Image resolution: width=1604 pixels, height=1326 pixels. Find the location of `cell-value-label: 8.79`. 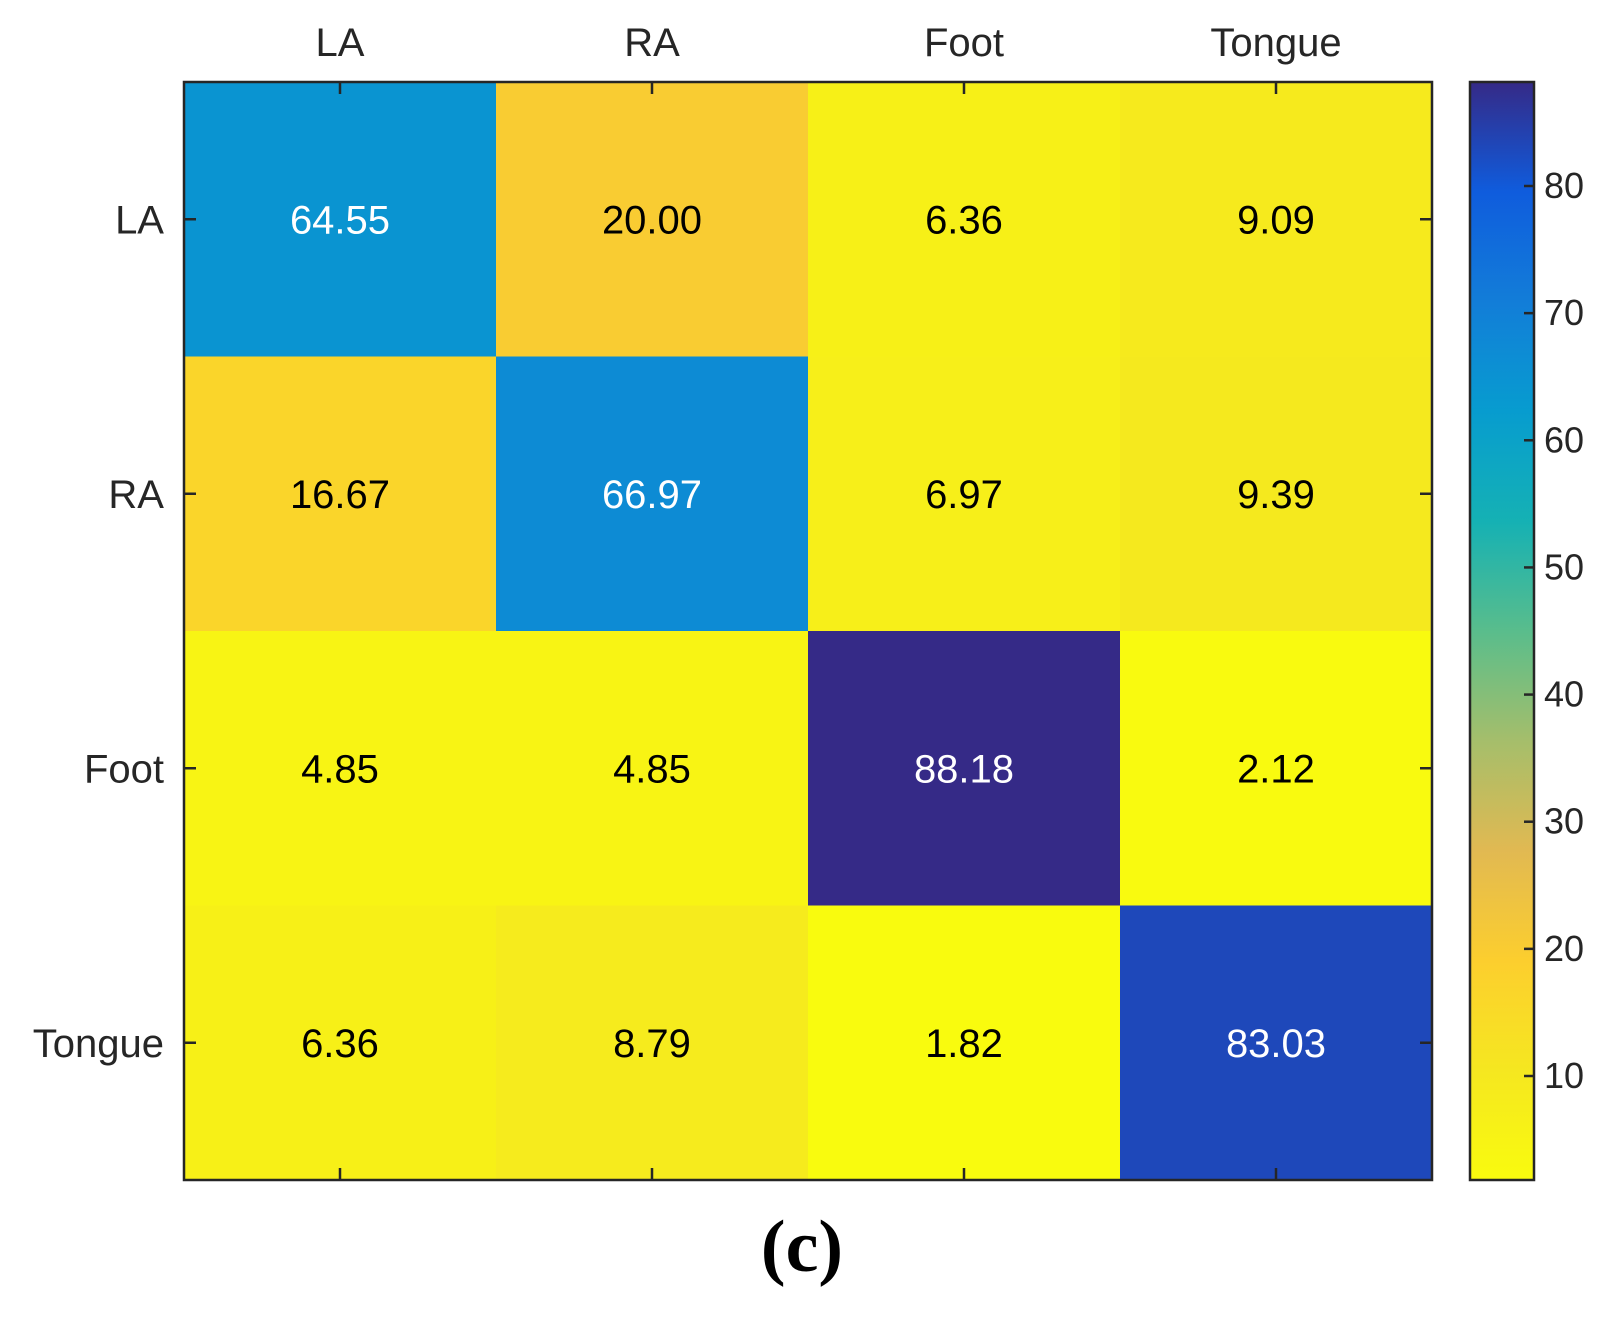

cell-value-label: 8.79 is located at coordinates (652, 1044).